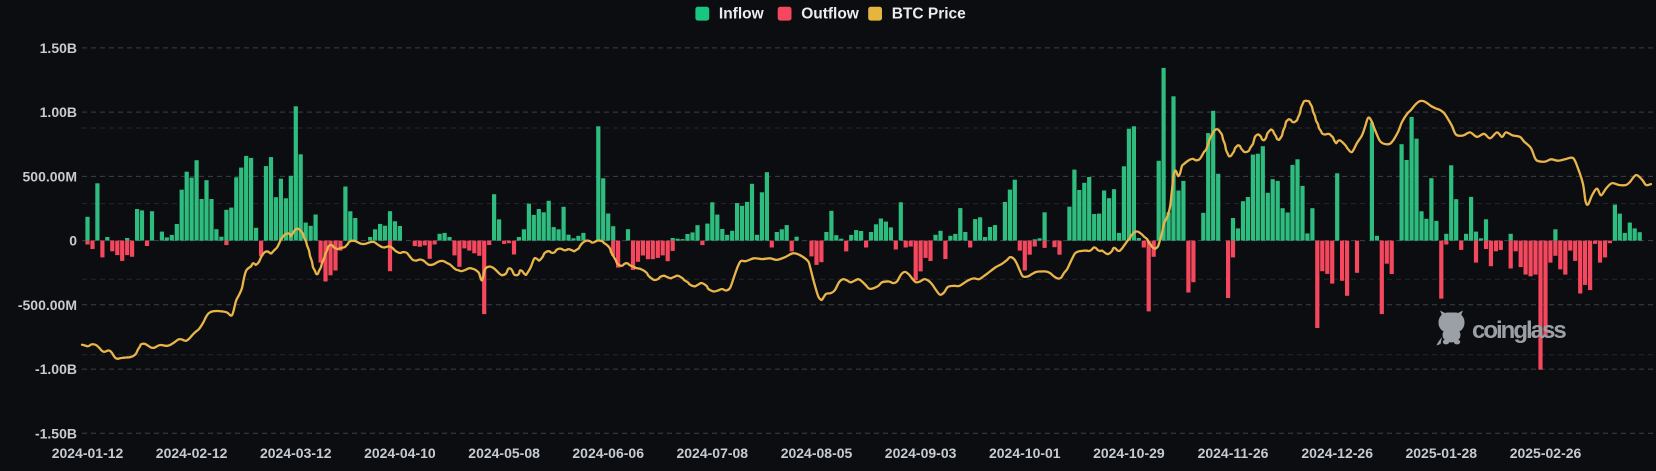 This screenshot has height=471, width=1656. I want to click on svg-text: Outflow, so click(830, 13).